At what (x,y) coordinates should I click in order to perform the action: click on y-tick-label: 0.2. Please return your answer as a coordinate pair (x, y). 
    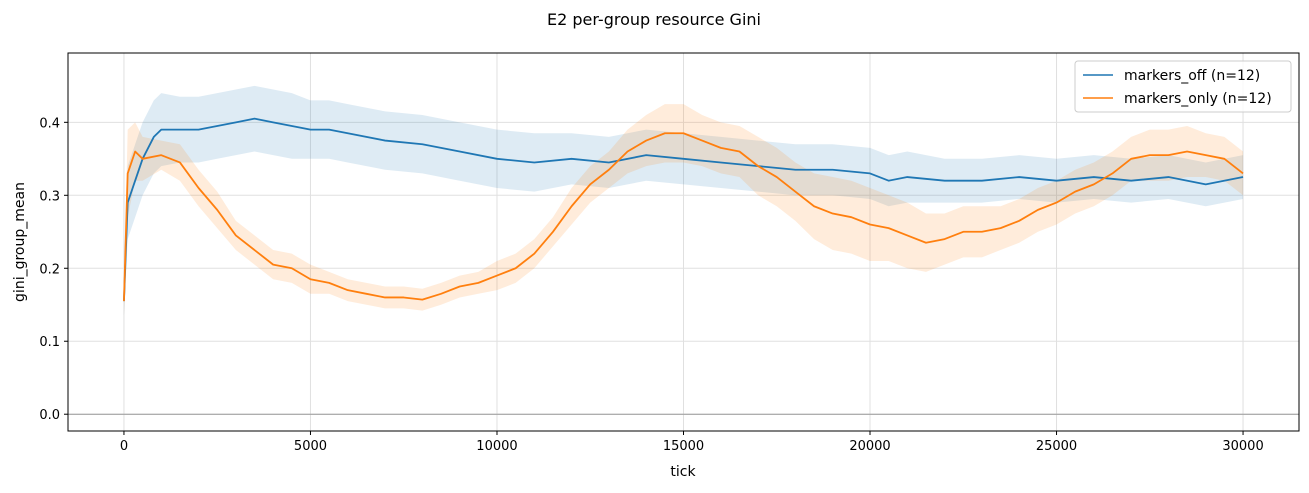
    Looking at the image, I should click on (49, 269).